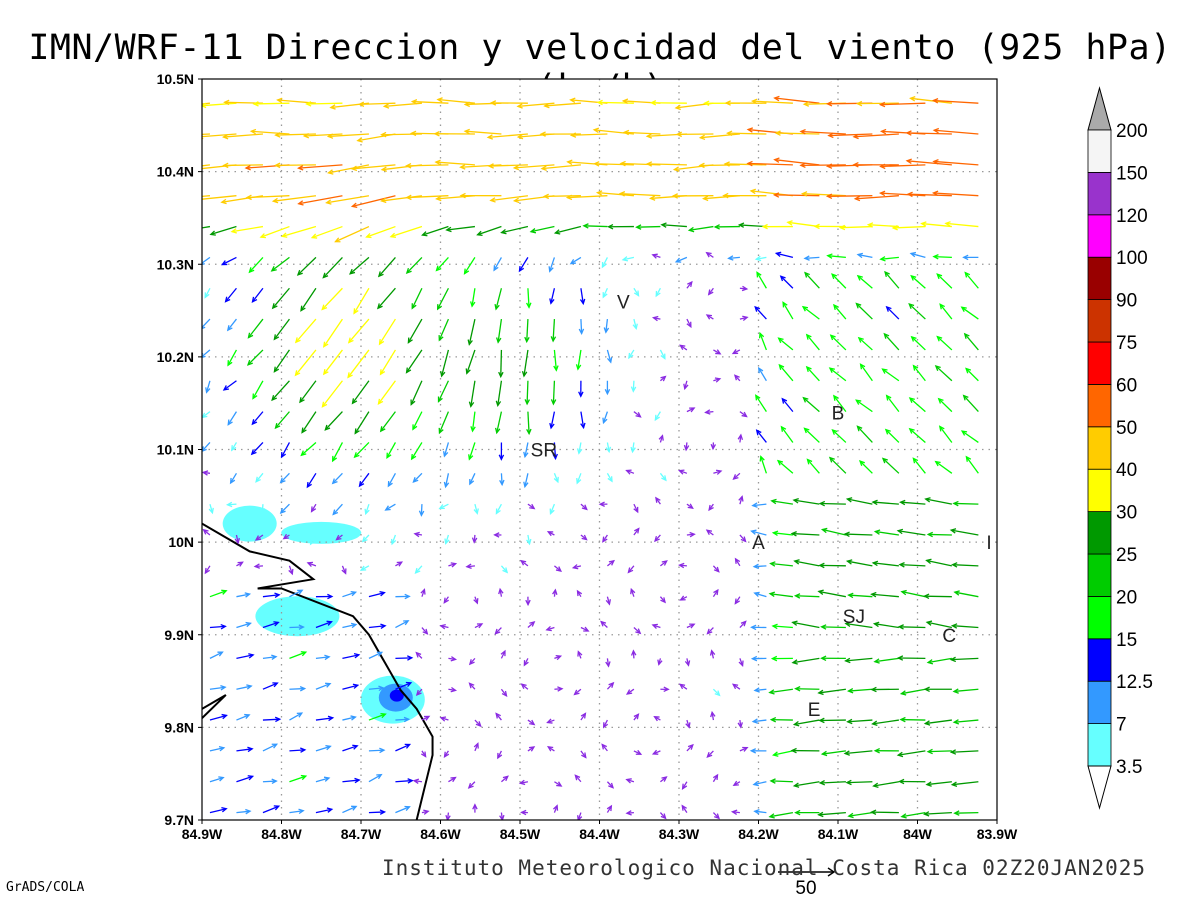 Image resolution: width=1200 pixels, height=900 pixels. What do you see at coordinates (1099, 108) in the screenshot?
I see `colorbar-top-arrow` at bounding box center [1099, 108].